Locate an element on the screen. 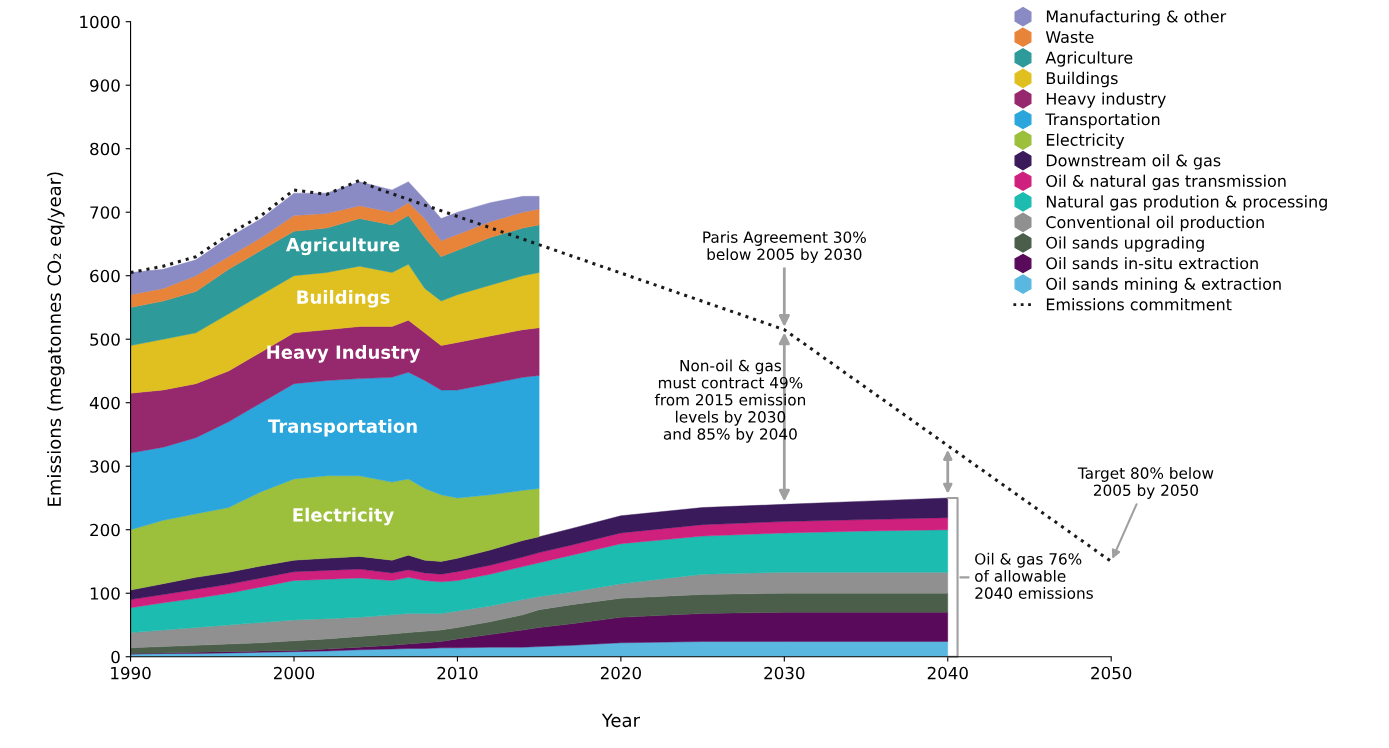 This screenshot has height=748, width=1389. y-tick-label: 100 is located at coordinates (105, 593).